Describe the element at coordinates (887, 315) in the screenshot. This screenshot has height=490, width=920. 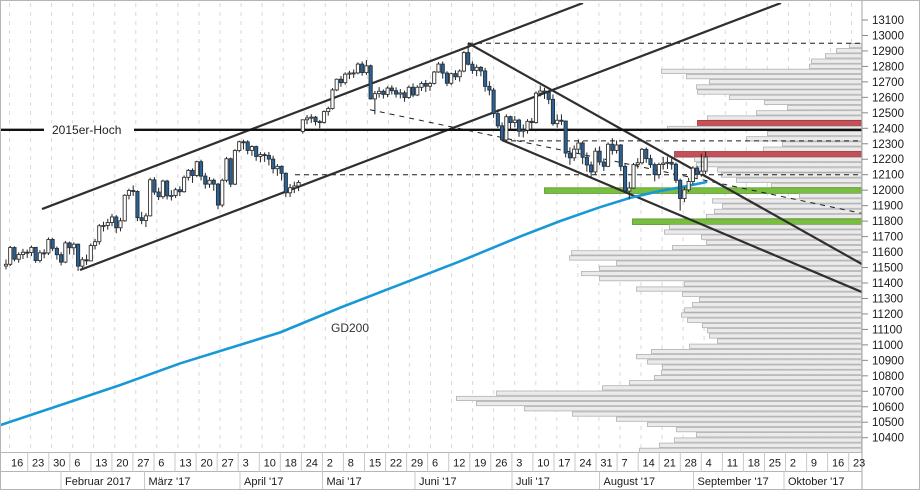
I see `svg-text: 11200` at that location.